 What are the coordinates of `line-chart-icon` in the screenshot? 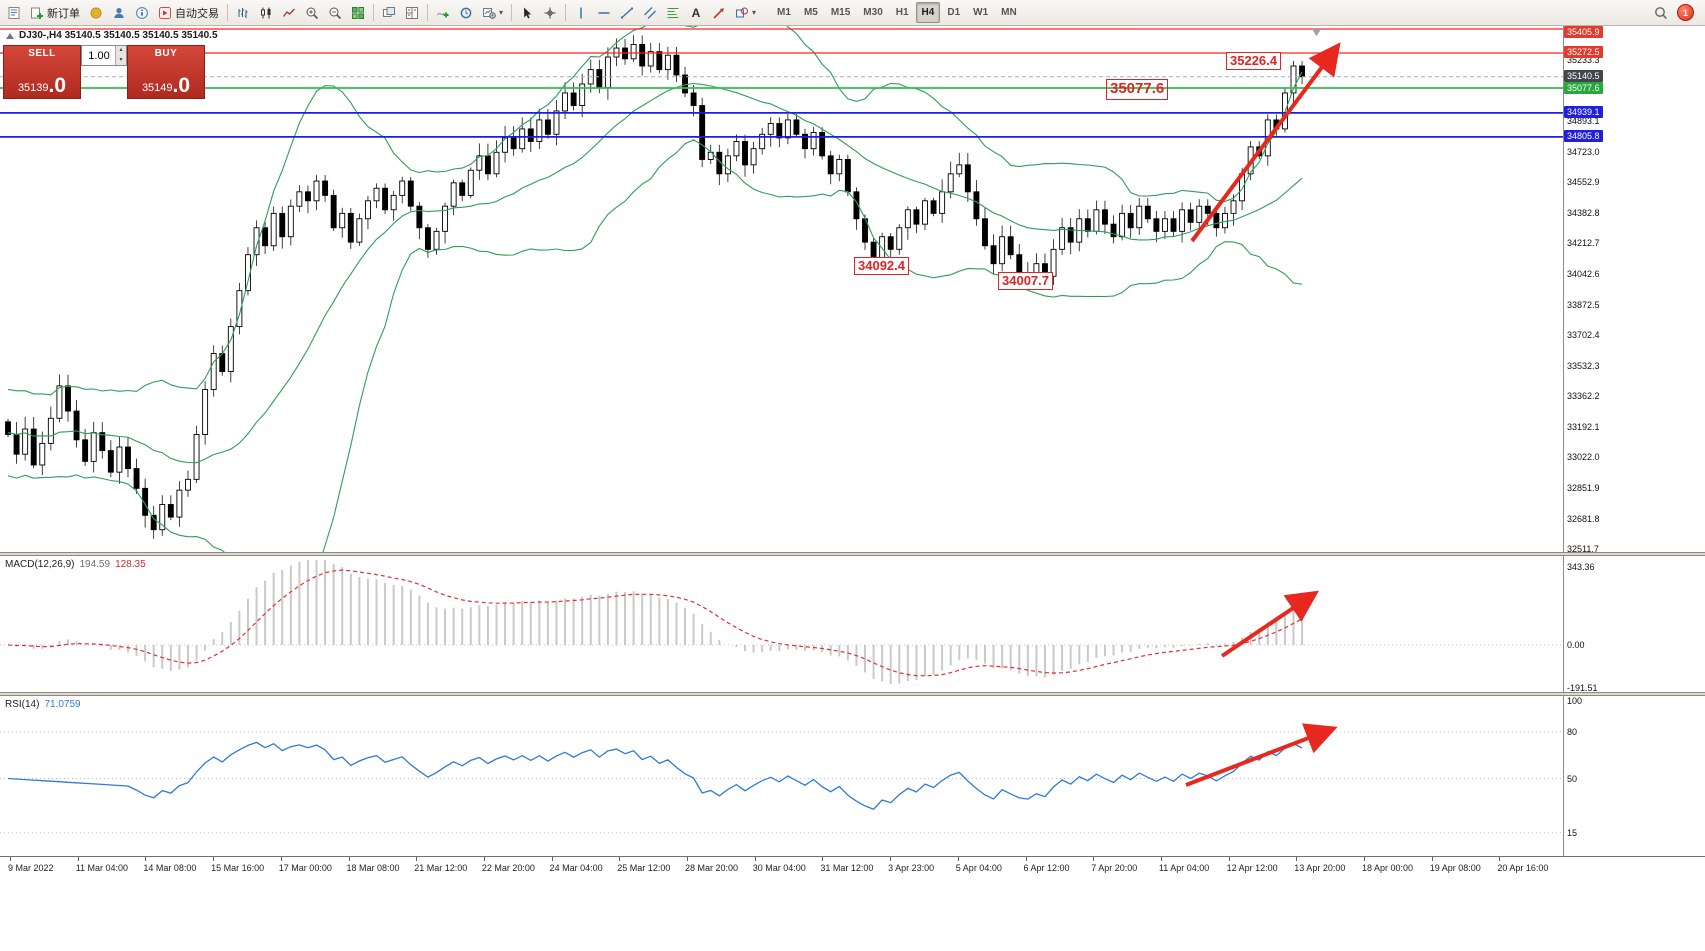 It's located at (288, 12).